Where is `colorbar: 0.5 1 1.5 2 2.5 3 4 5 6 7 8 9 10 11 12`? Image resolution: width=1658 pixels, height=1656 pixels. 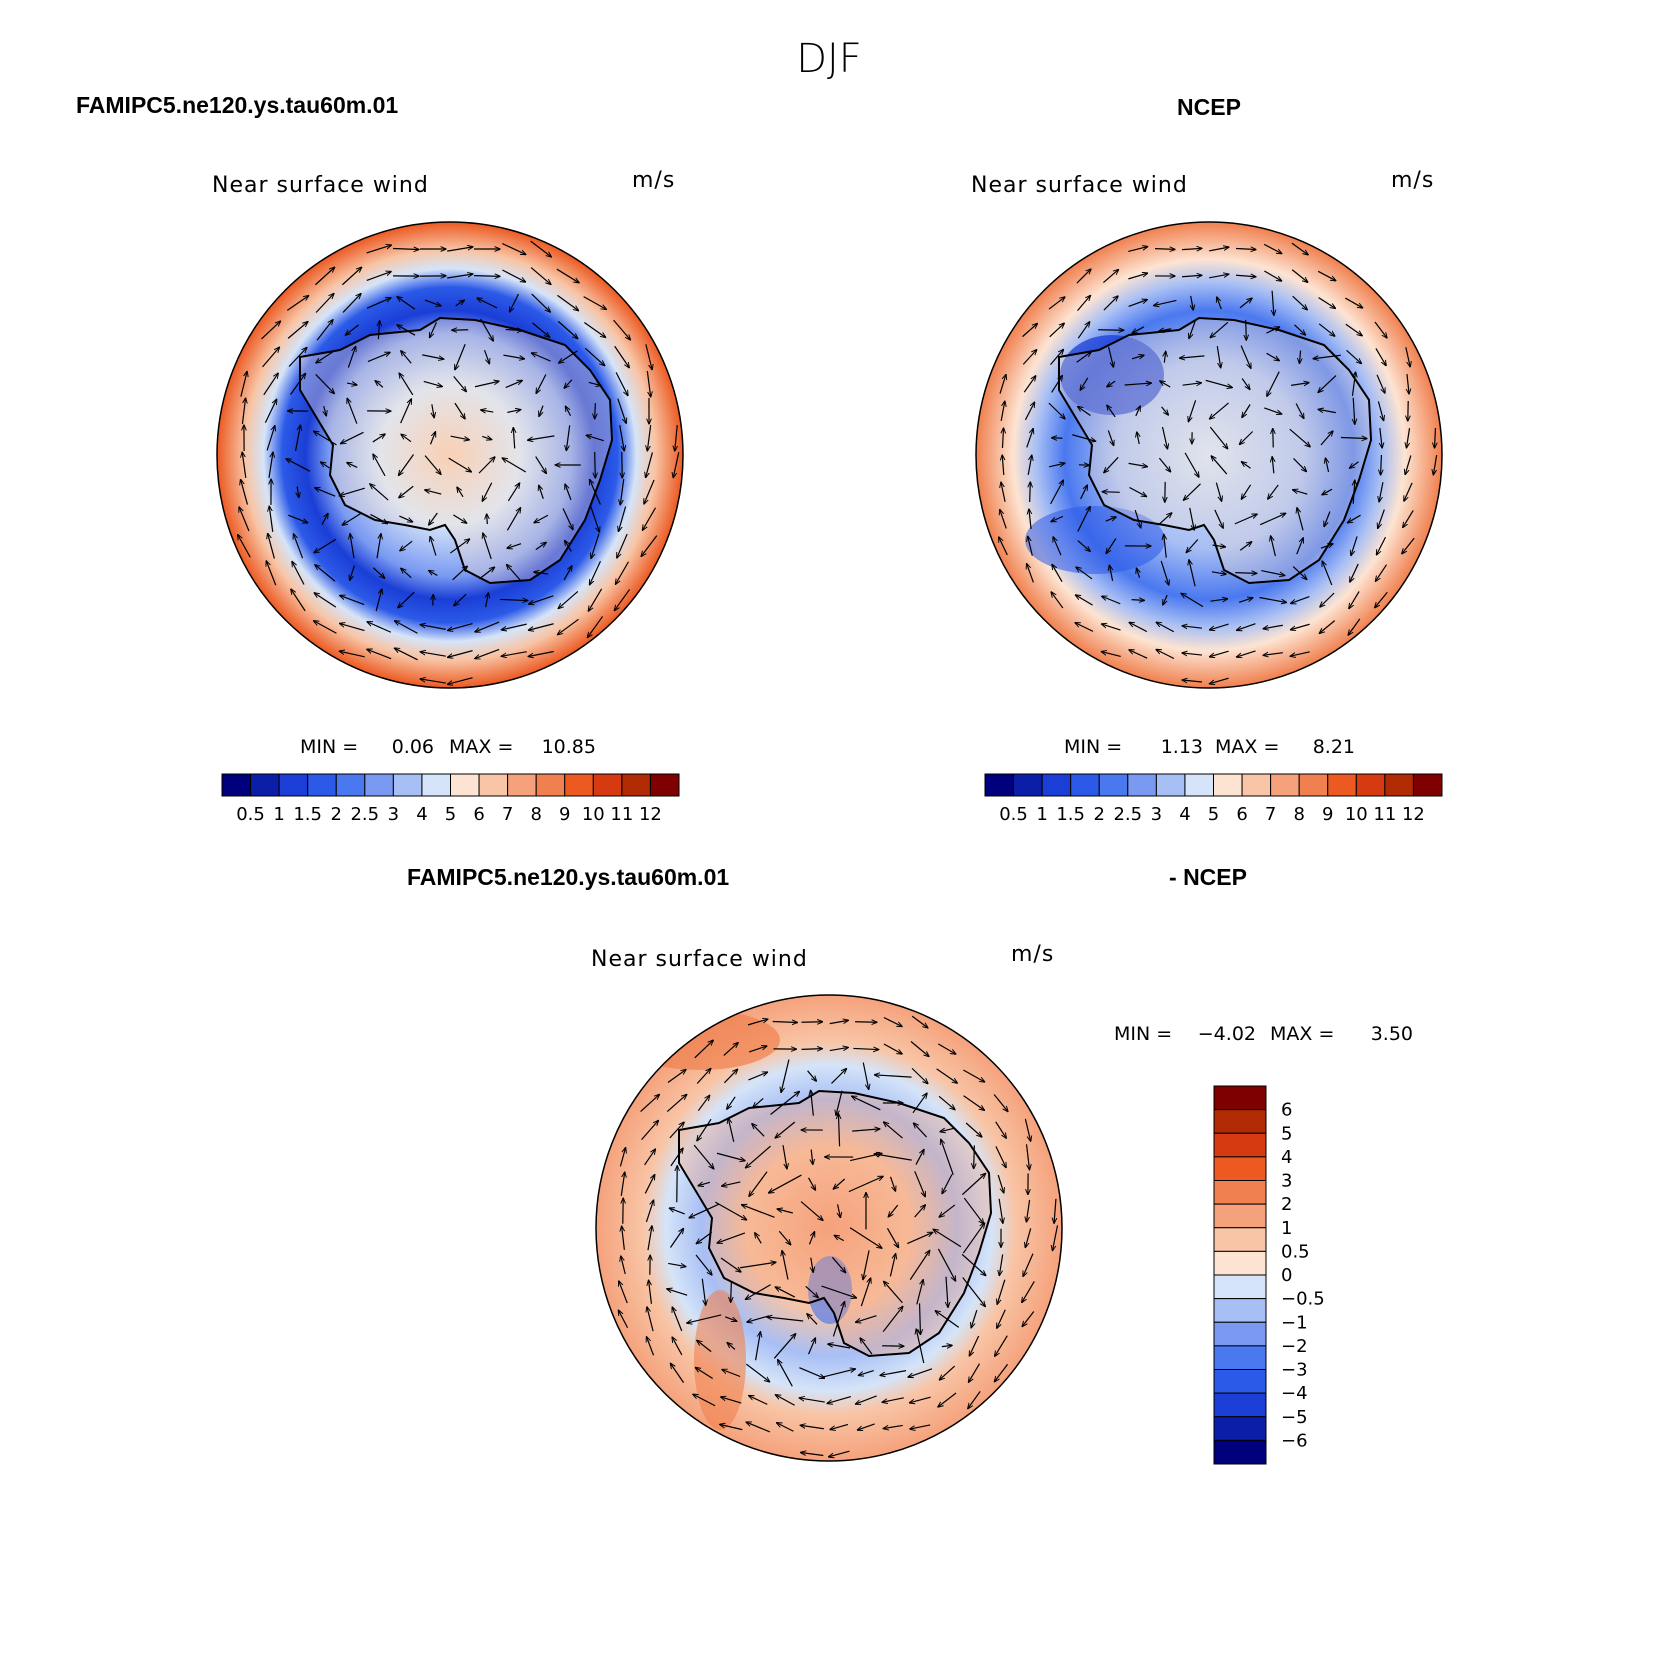 colorbar: 0.5 1 1.5 2 2.5 3 4 5 6 7 8 9 10 11 12 is located at coordinates (1213, 799).